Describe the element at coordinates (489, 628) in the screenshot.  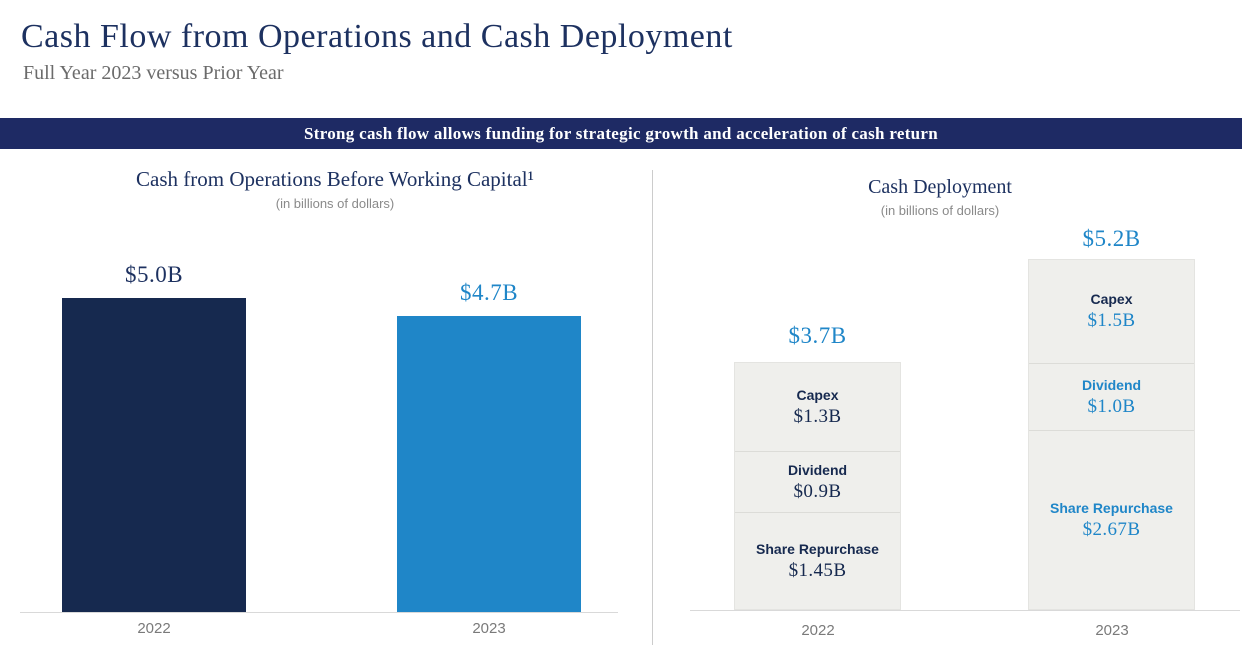
I see `operations-axis-label-2023: 2023` at that location.